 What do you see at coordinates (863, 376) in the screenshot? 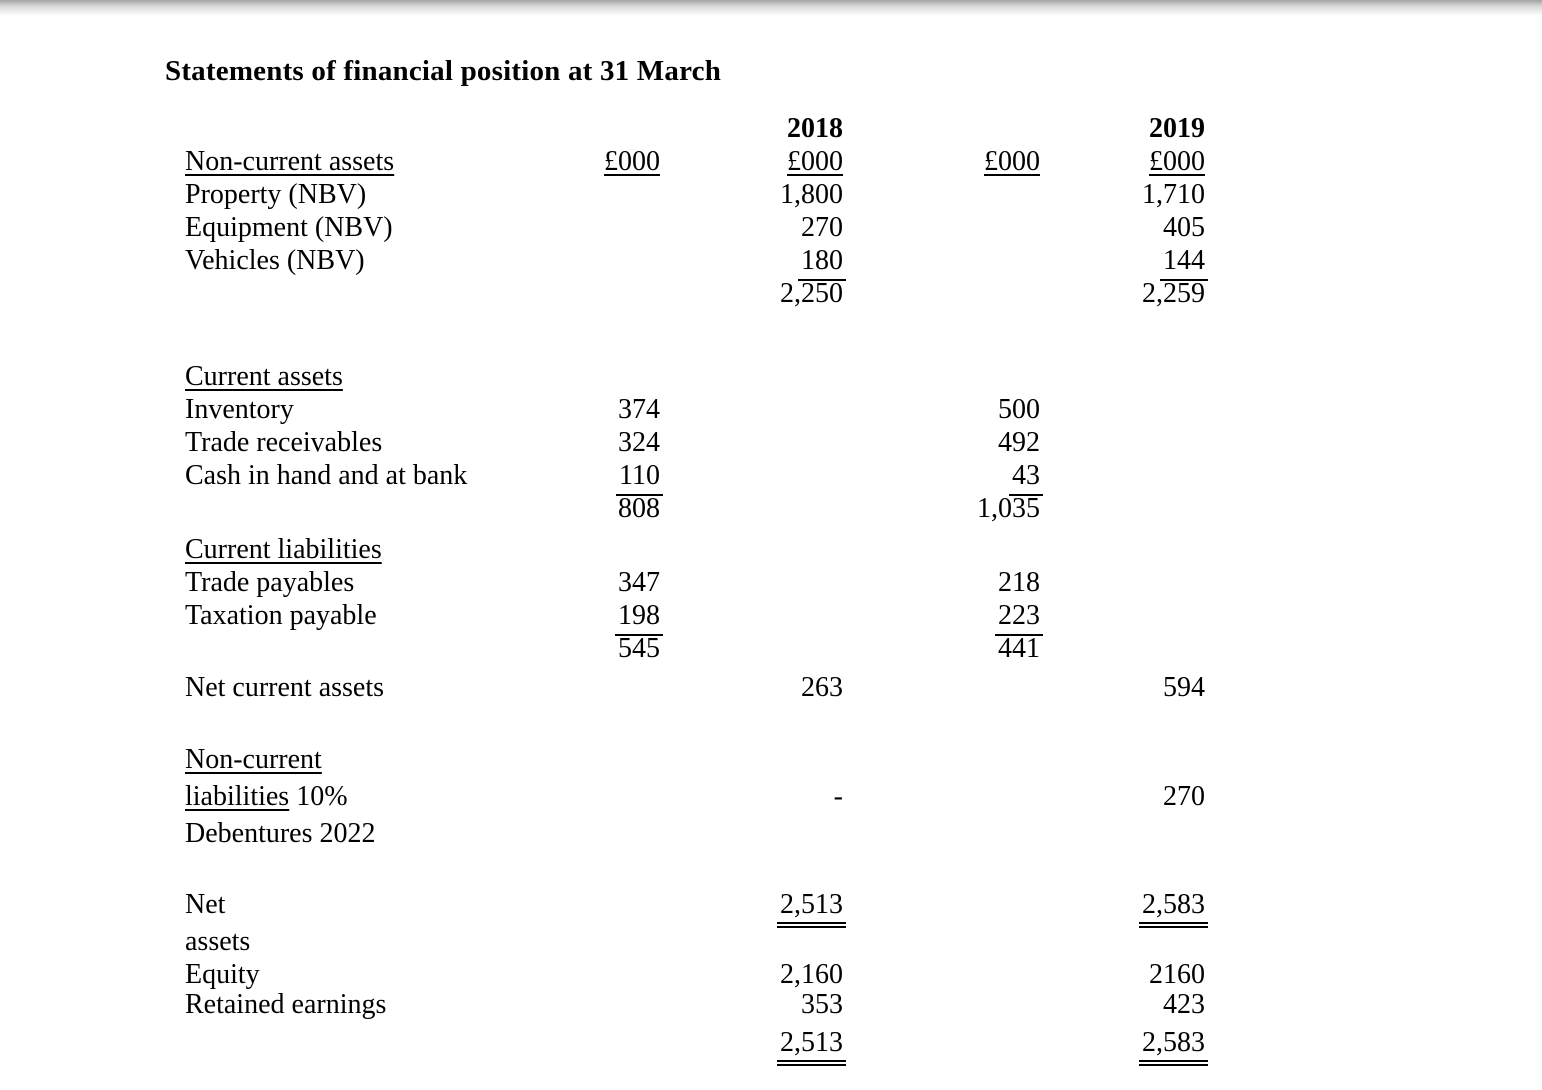
I see `table-row-current-assets-header: Current assets` at bounding box center [863, 376].